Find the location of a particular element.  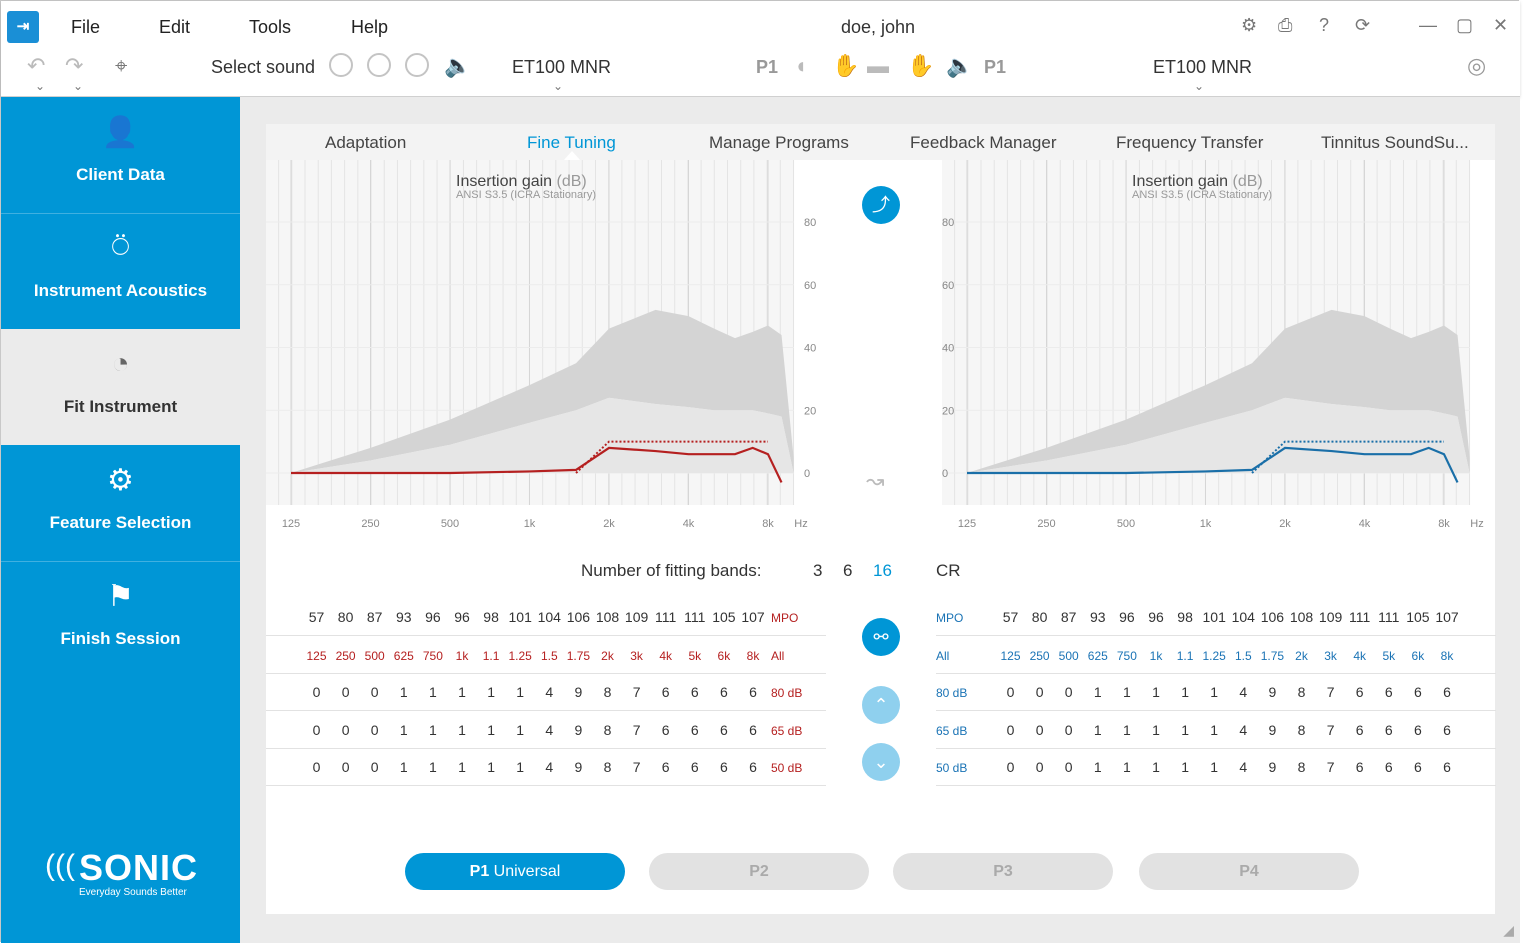

mute-left-icon: ◖ is located at coordinates (801, 65).